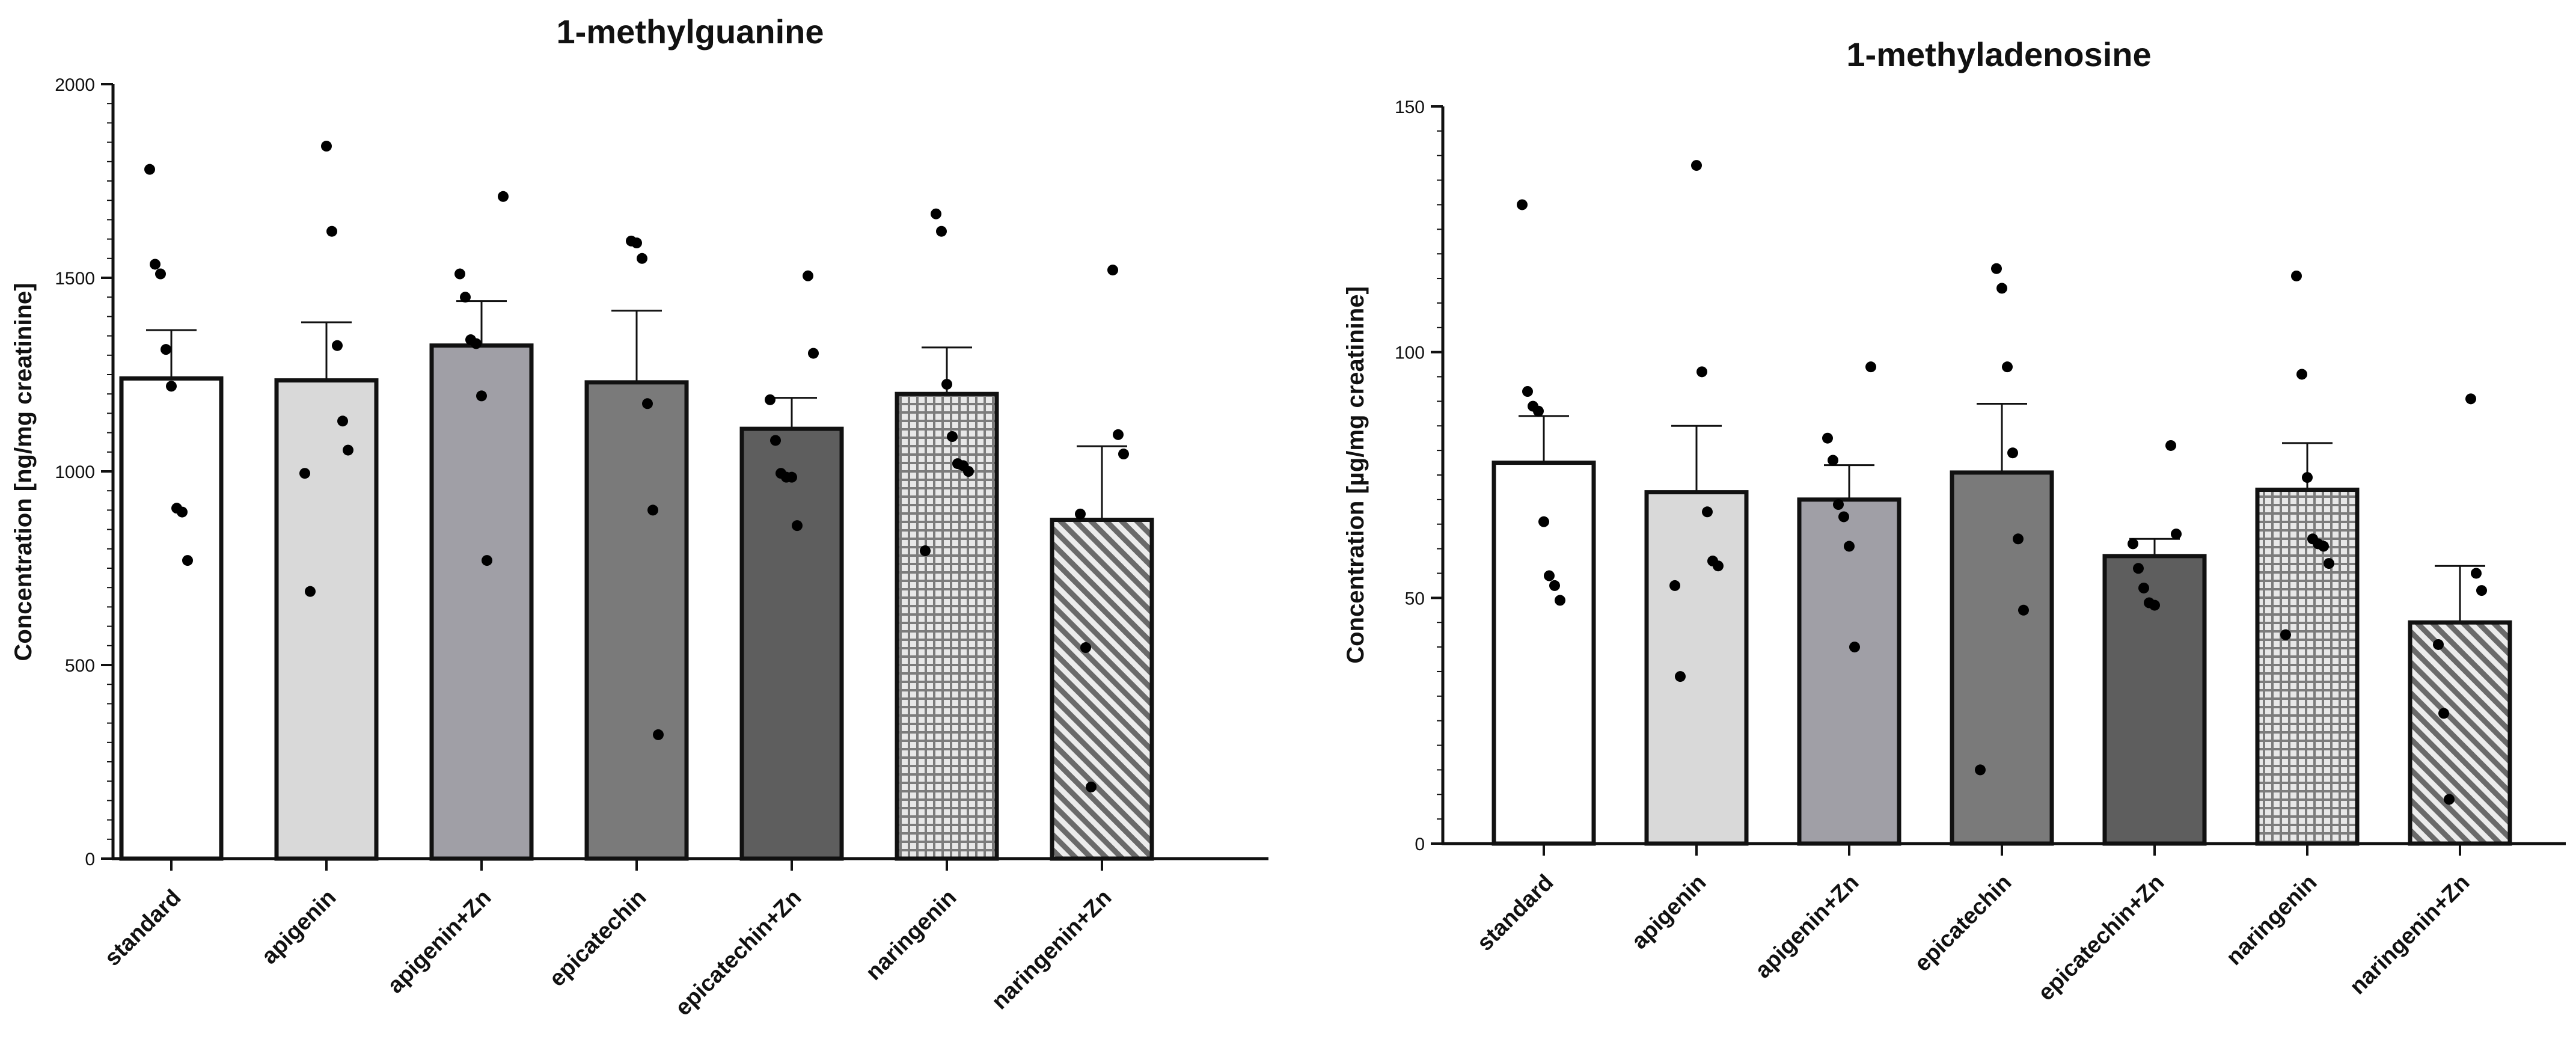 This screenshot has height=1039, width=2576. What do you see at coordinates (1963, 923) in the screenshot?
I see `category-label: epicatechin` at bounding box center [1963, 923].